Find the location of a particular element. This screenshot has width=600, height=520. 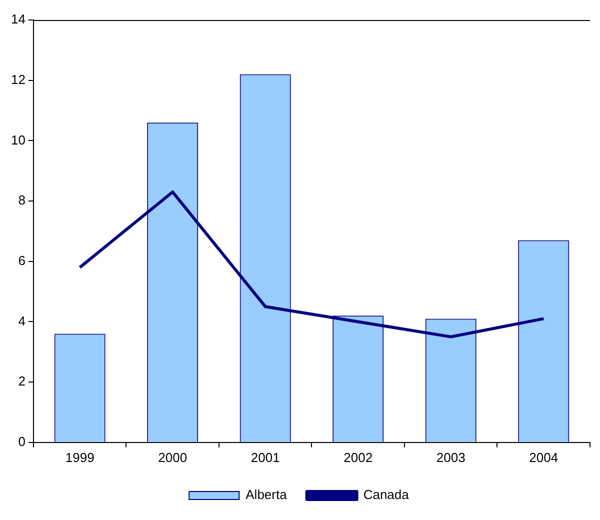

y-tick-label: 14 is located at coordinates (18, 19).